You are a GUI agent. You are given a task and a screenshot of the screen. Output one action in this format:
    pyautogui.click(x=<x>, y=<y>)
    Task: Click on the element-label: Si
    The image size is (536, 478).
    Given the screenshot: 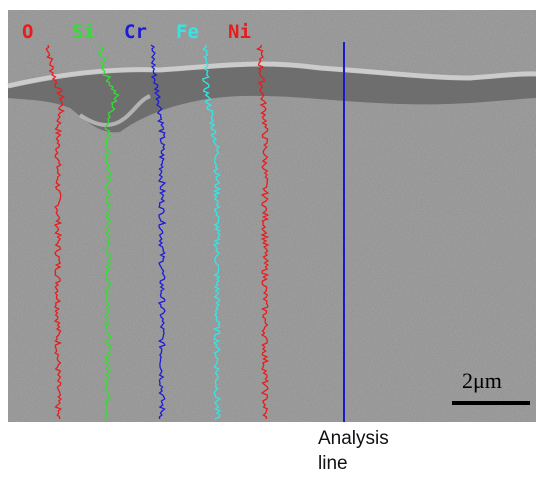 What is the action you would take?
    pyautogui.click(x=83, y=32)
    